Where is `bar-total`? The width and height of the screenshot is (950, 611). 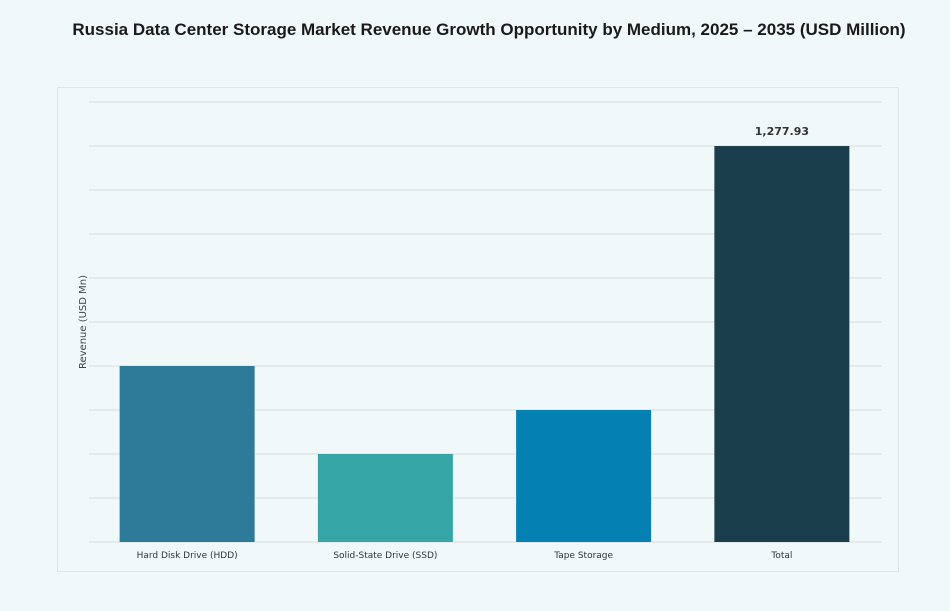 bar-total is located at coordinates (782, 344).